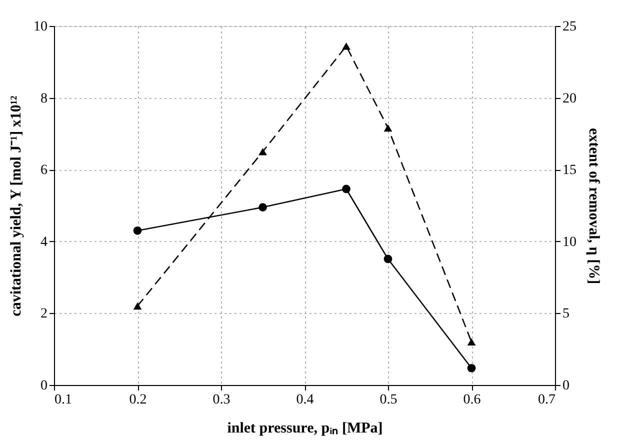 The height and width of the screenshot is (442, 635). I want to click on y-tick-label: 0, so click(44, 386).